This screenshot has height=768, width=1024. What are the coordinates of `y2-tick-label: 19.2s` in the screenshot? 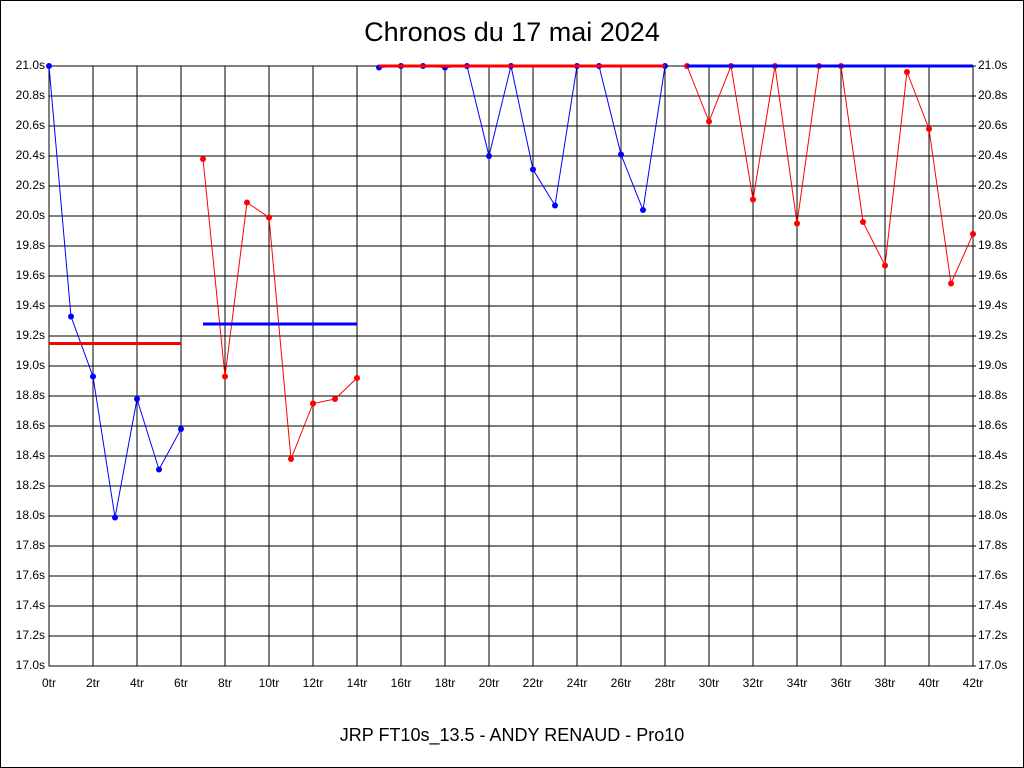 It's located at (992, 335).